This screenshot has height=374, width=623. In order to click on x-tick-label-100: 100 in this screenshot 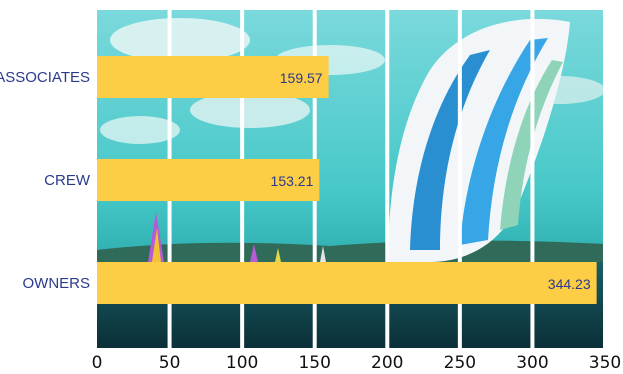, I will do `click(242, 363)`.